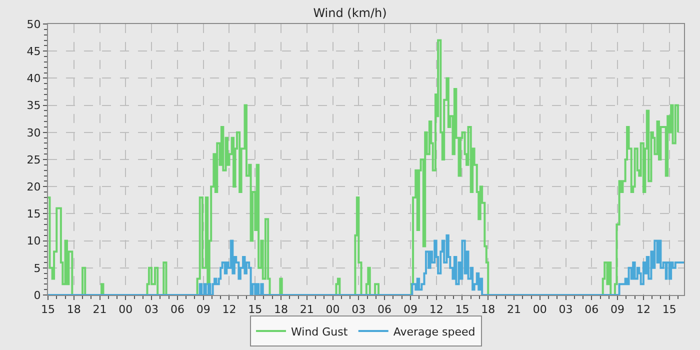  What do you see at coordinates (37, 268) in the screenshot?
I see `y-tick-label: 5` at bounding box center [37, 268].